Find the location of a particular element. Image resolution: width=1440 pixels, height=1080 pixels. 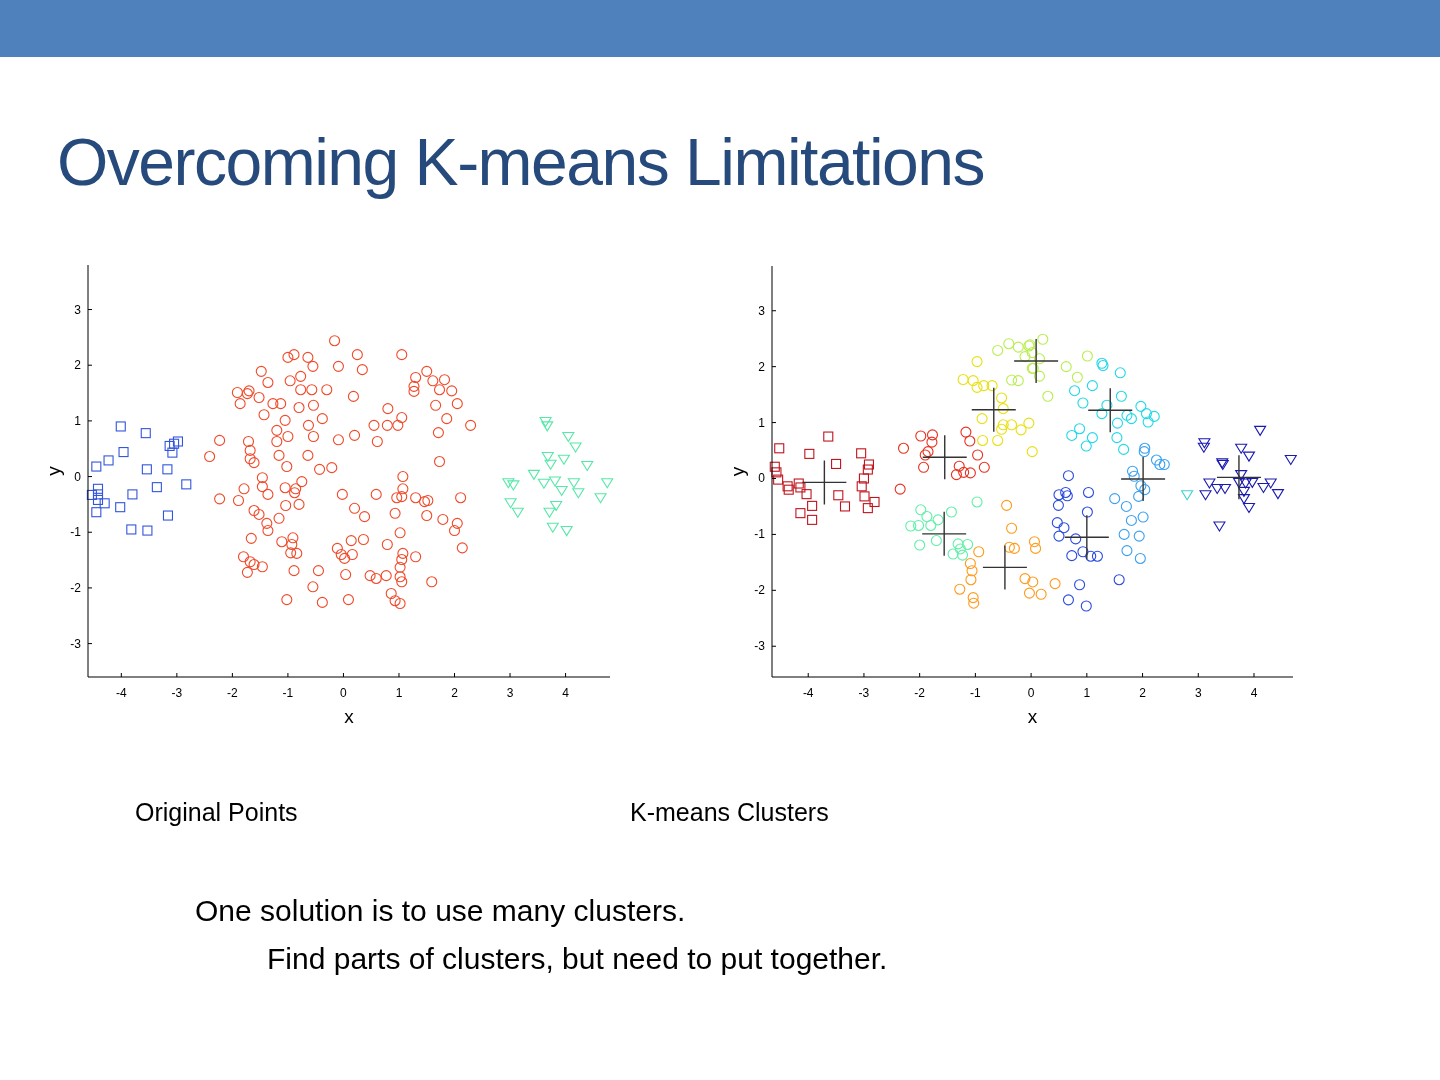

x-tick-label: -1 is located at coordinates (976, 693).